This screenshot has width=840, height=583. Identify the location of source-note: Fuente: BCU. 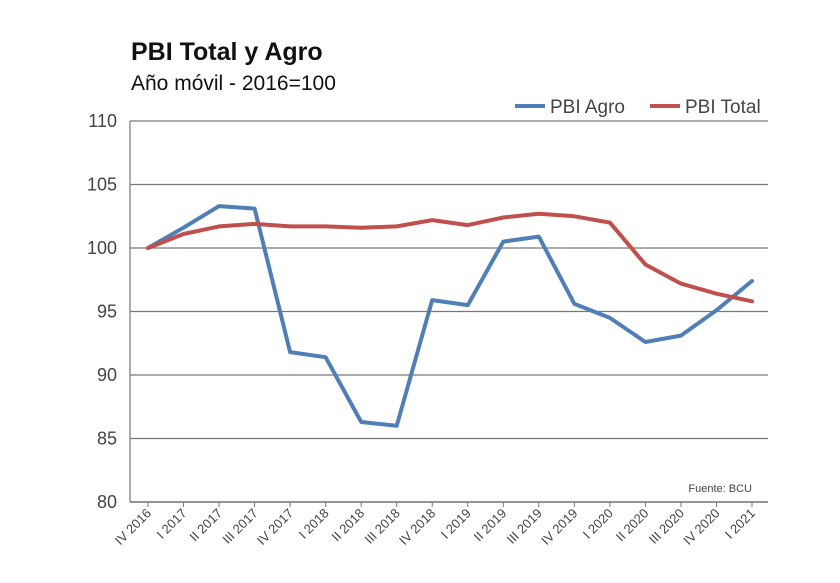
(720, 489).